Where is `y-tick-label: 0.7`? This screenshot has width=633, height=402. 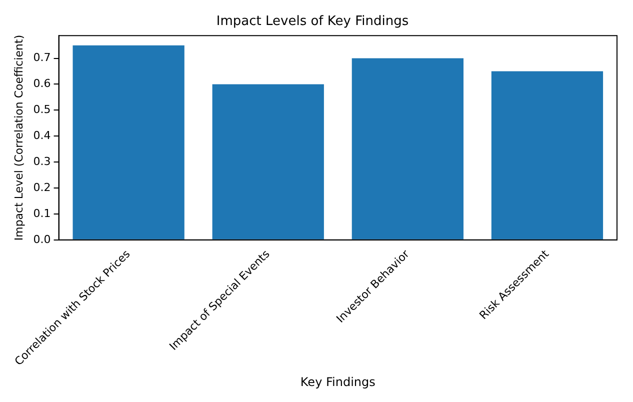 y-tick-label: 0.7 is located at coordinates (42, 57).